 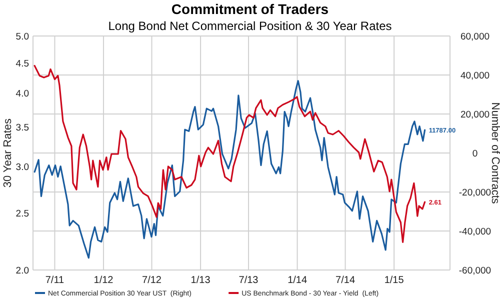 What do you see at coordinates (22, 271) in the screenshot?
I see `y-tick-label: 2.0` at bounding box center [22, 271].